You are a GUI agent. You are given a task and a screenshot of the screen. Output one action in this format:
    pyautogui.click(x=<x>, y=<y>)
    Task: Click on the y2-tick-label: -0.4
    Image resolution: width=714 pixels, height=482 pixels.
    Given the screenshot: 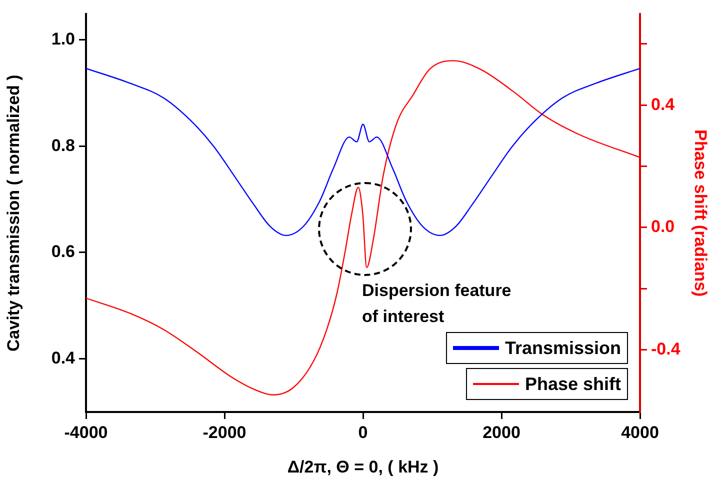 What is the action you would take?
    pyautogui.click(x=666, y=349)
    